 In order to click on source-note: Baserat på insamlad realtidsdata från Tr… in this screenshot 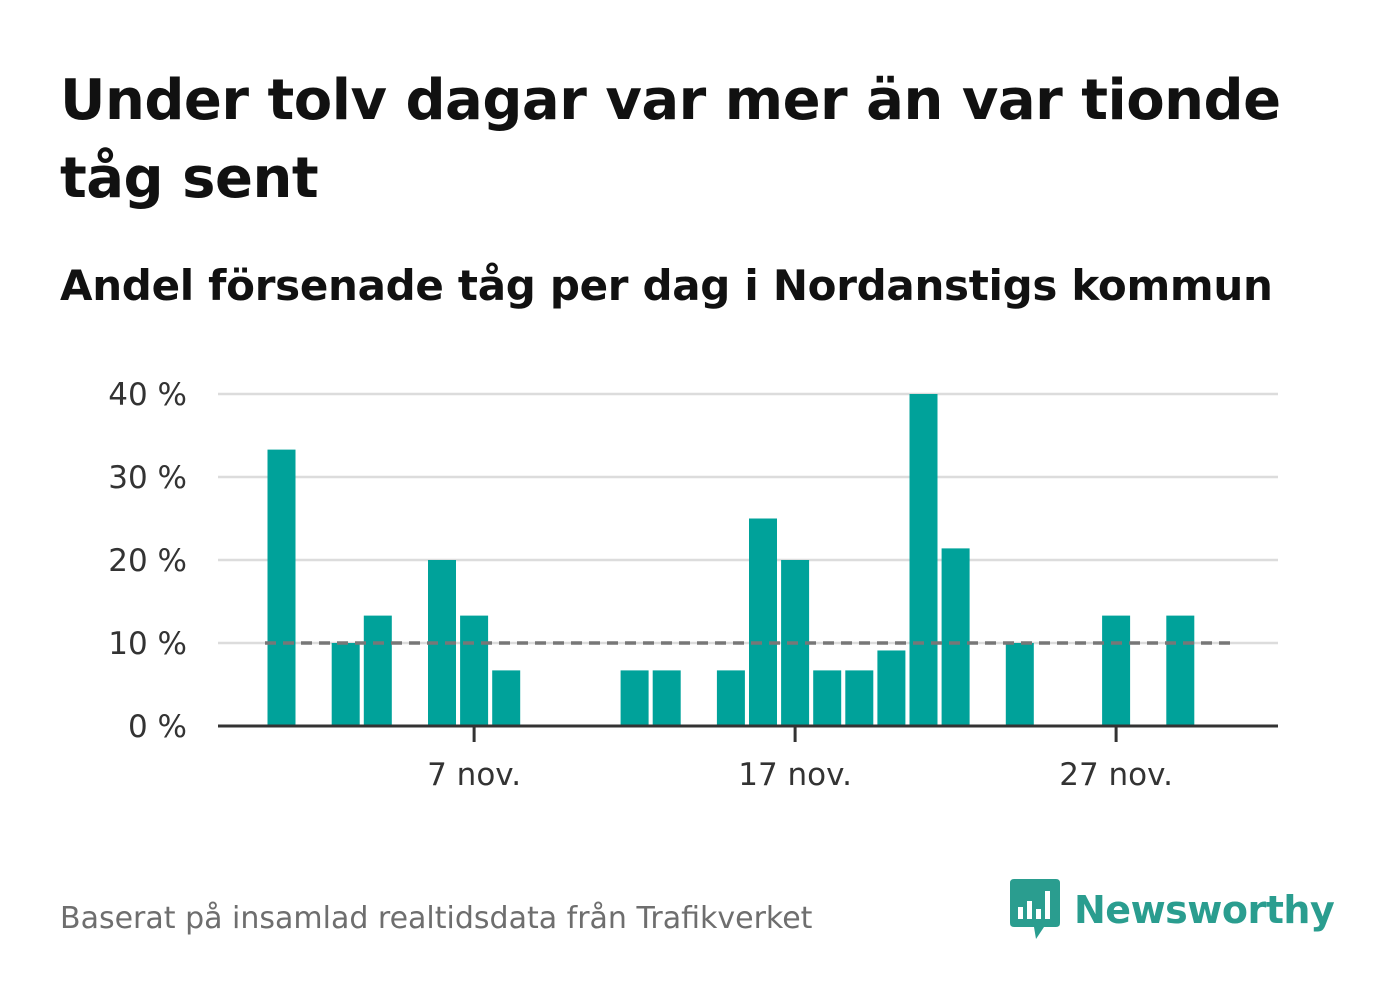, I will do `click(436, 918)`.